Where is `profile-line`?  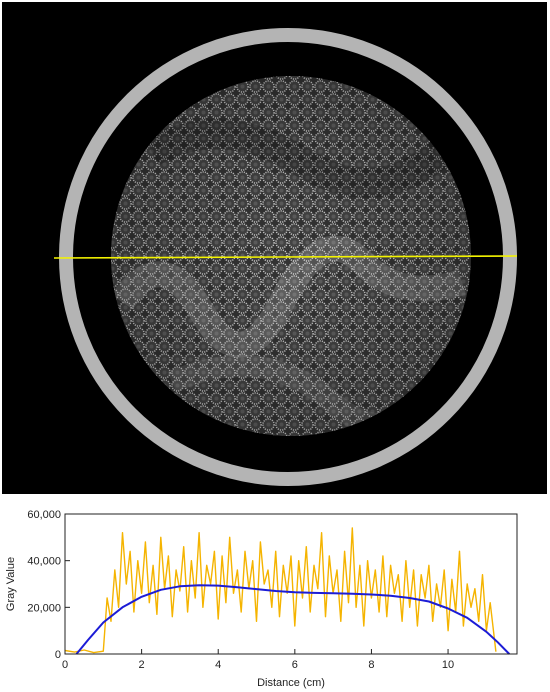
profile-line is located at coordinates (285, 257).